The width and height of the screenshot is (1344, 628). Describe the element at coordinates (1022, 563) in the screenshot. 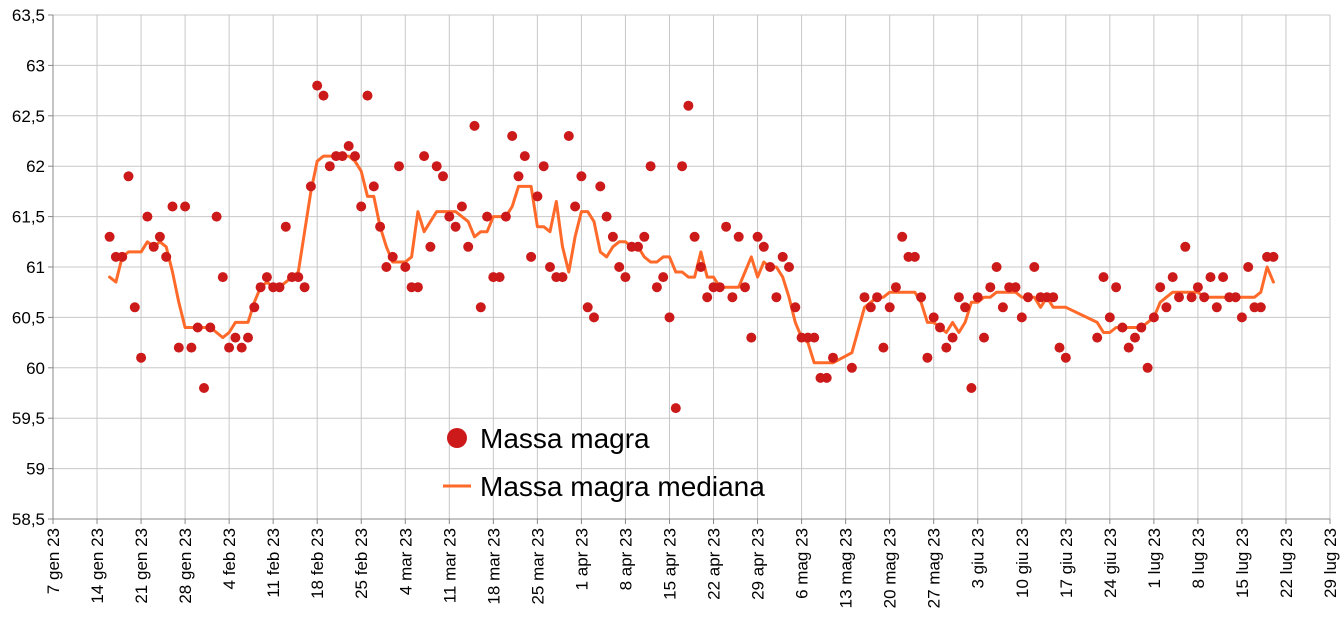

I see `x-tick-label: 10 giu 23` at that location.